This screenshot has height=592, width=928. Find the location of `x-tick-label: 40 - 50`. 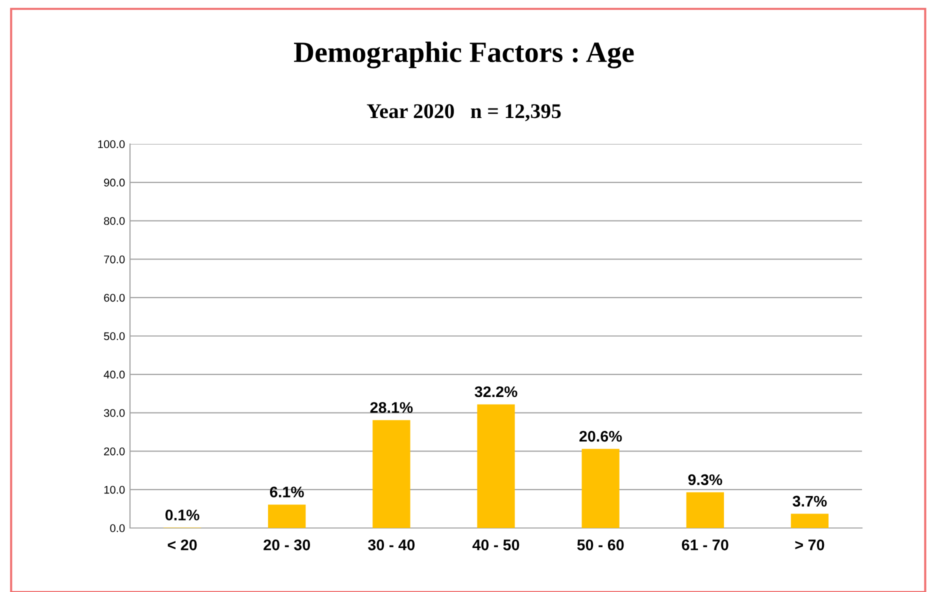

x-tick-label: 40 - 50 is located at coordinates (496, 545).